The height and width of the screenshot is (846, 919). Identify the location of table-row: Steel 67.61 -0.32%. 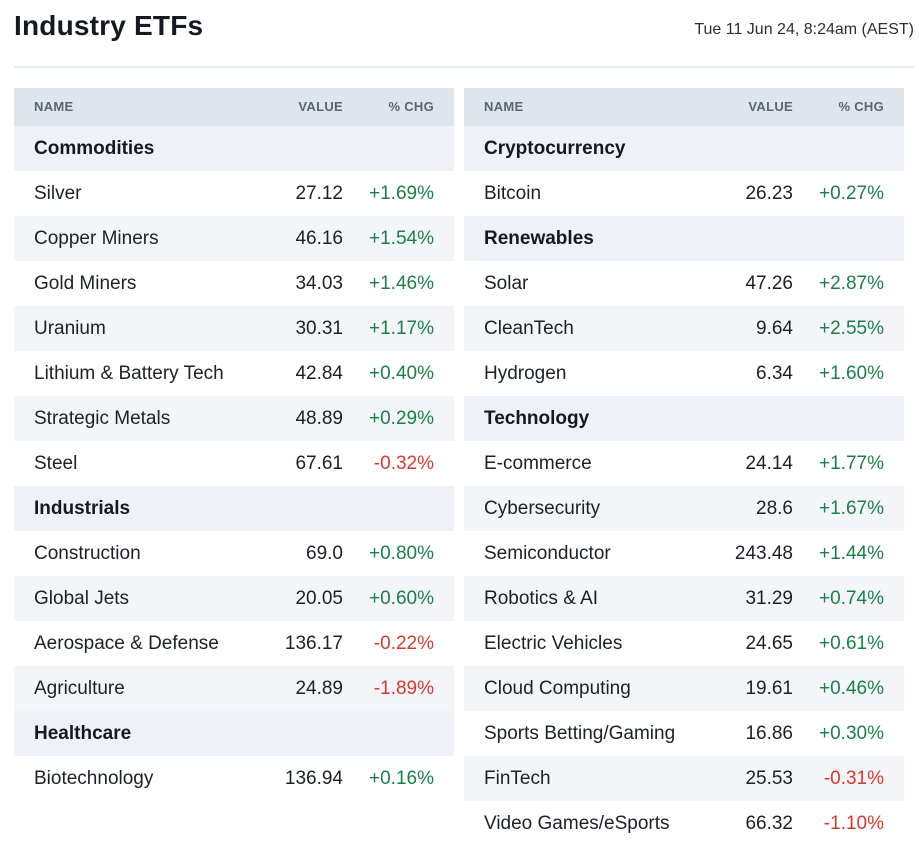
(234, 463).